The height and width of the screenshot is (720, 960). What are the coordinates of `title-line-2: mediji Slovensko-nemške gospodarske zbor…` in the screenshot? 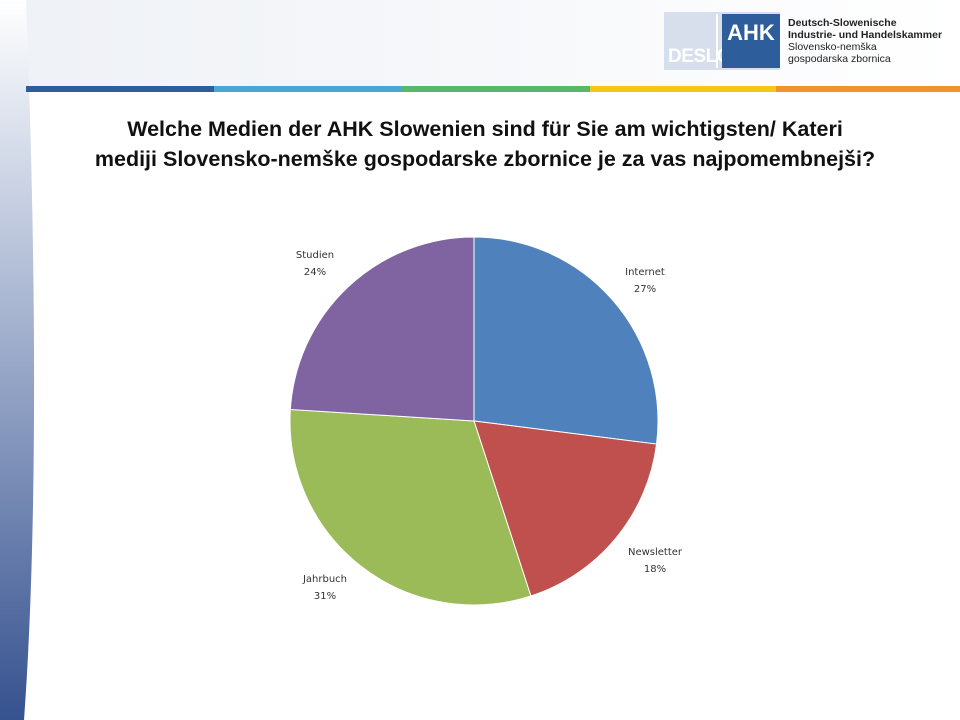 It's located at (485, 159).